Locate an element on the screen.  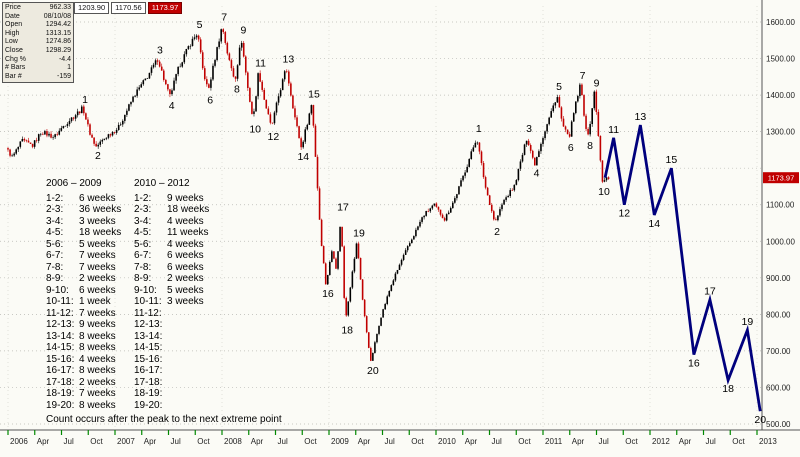
quote-value: 1313.15 is located at coordinates (58, 33).